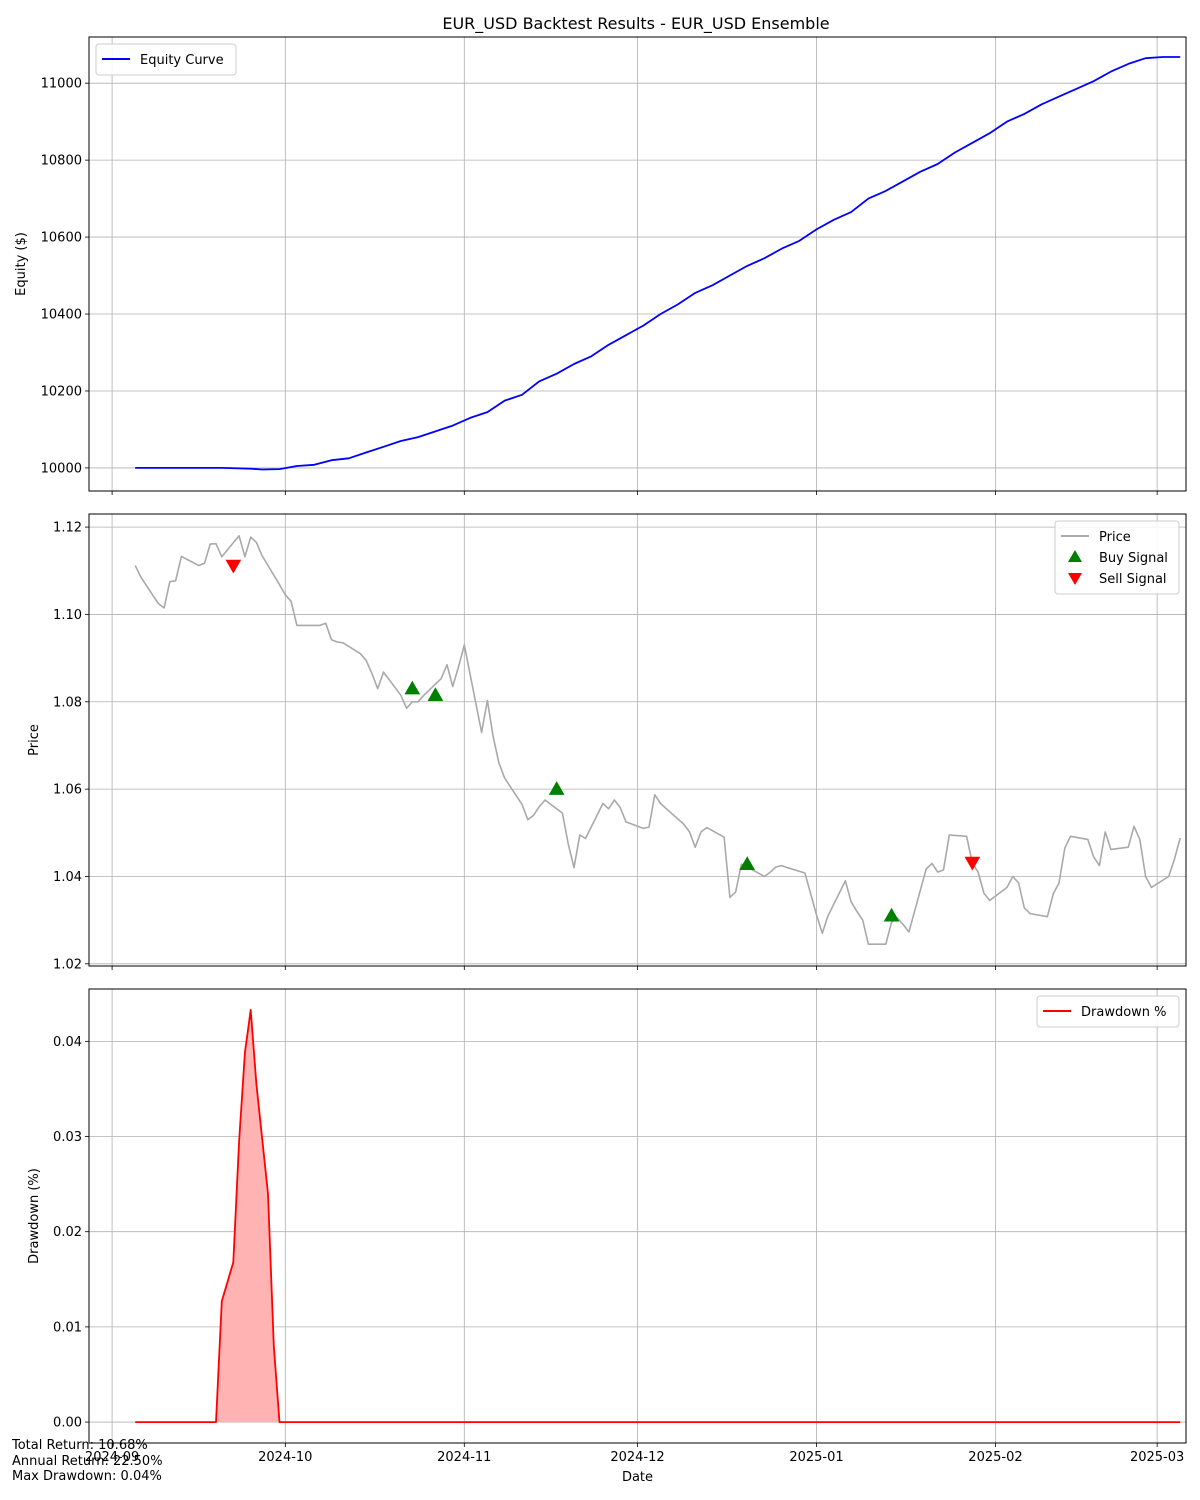 The image size is (1200, 1500). I want to click on legend-buy-icon, so click(1075, 556).